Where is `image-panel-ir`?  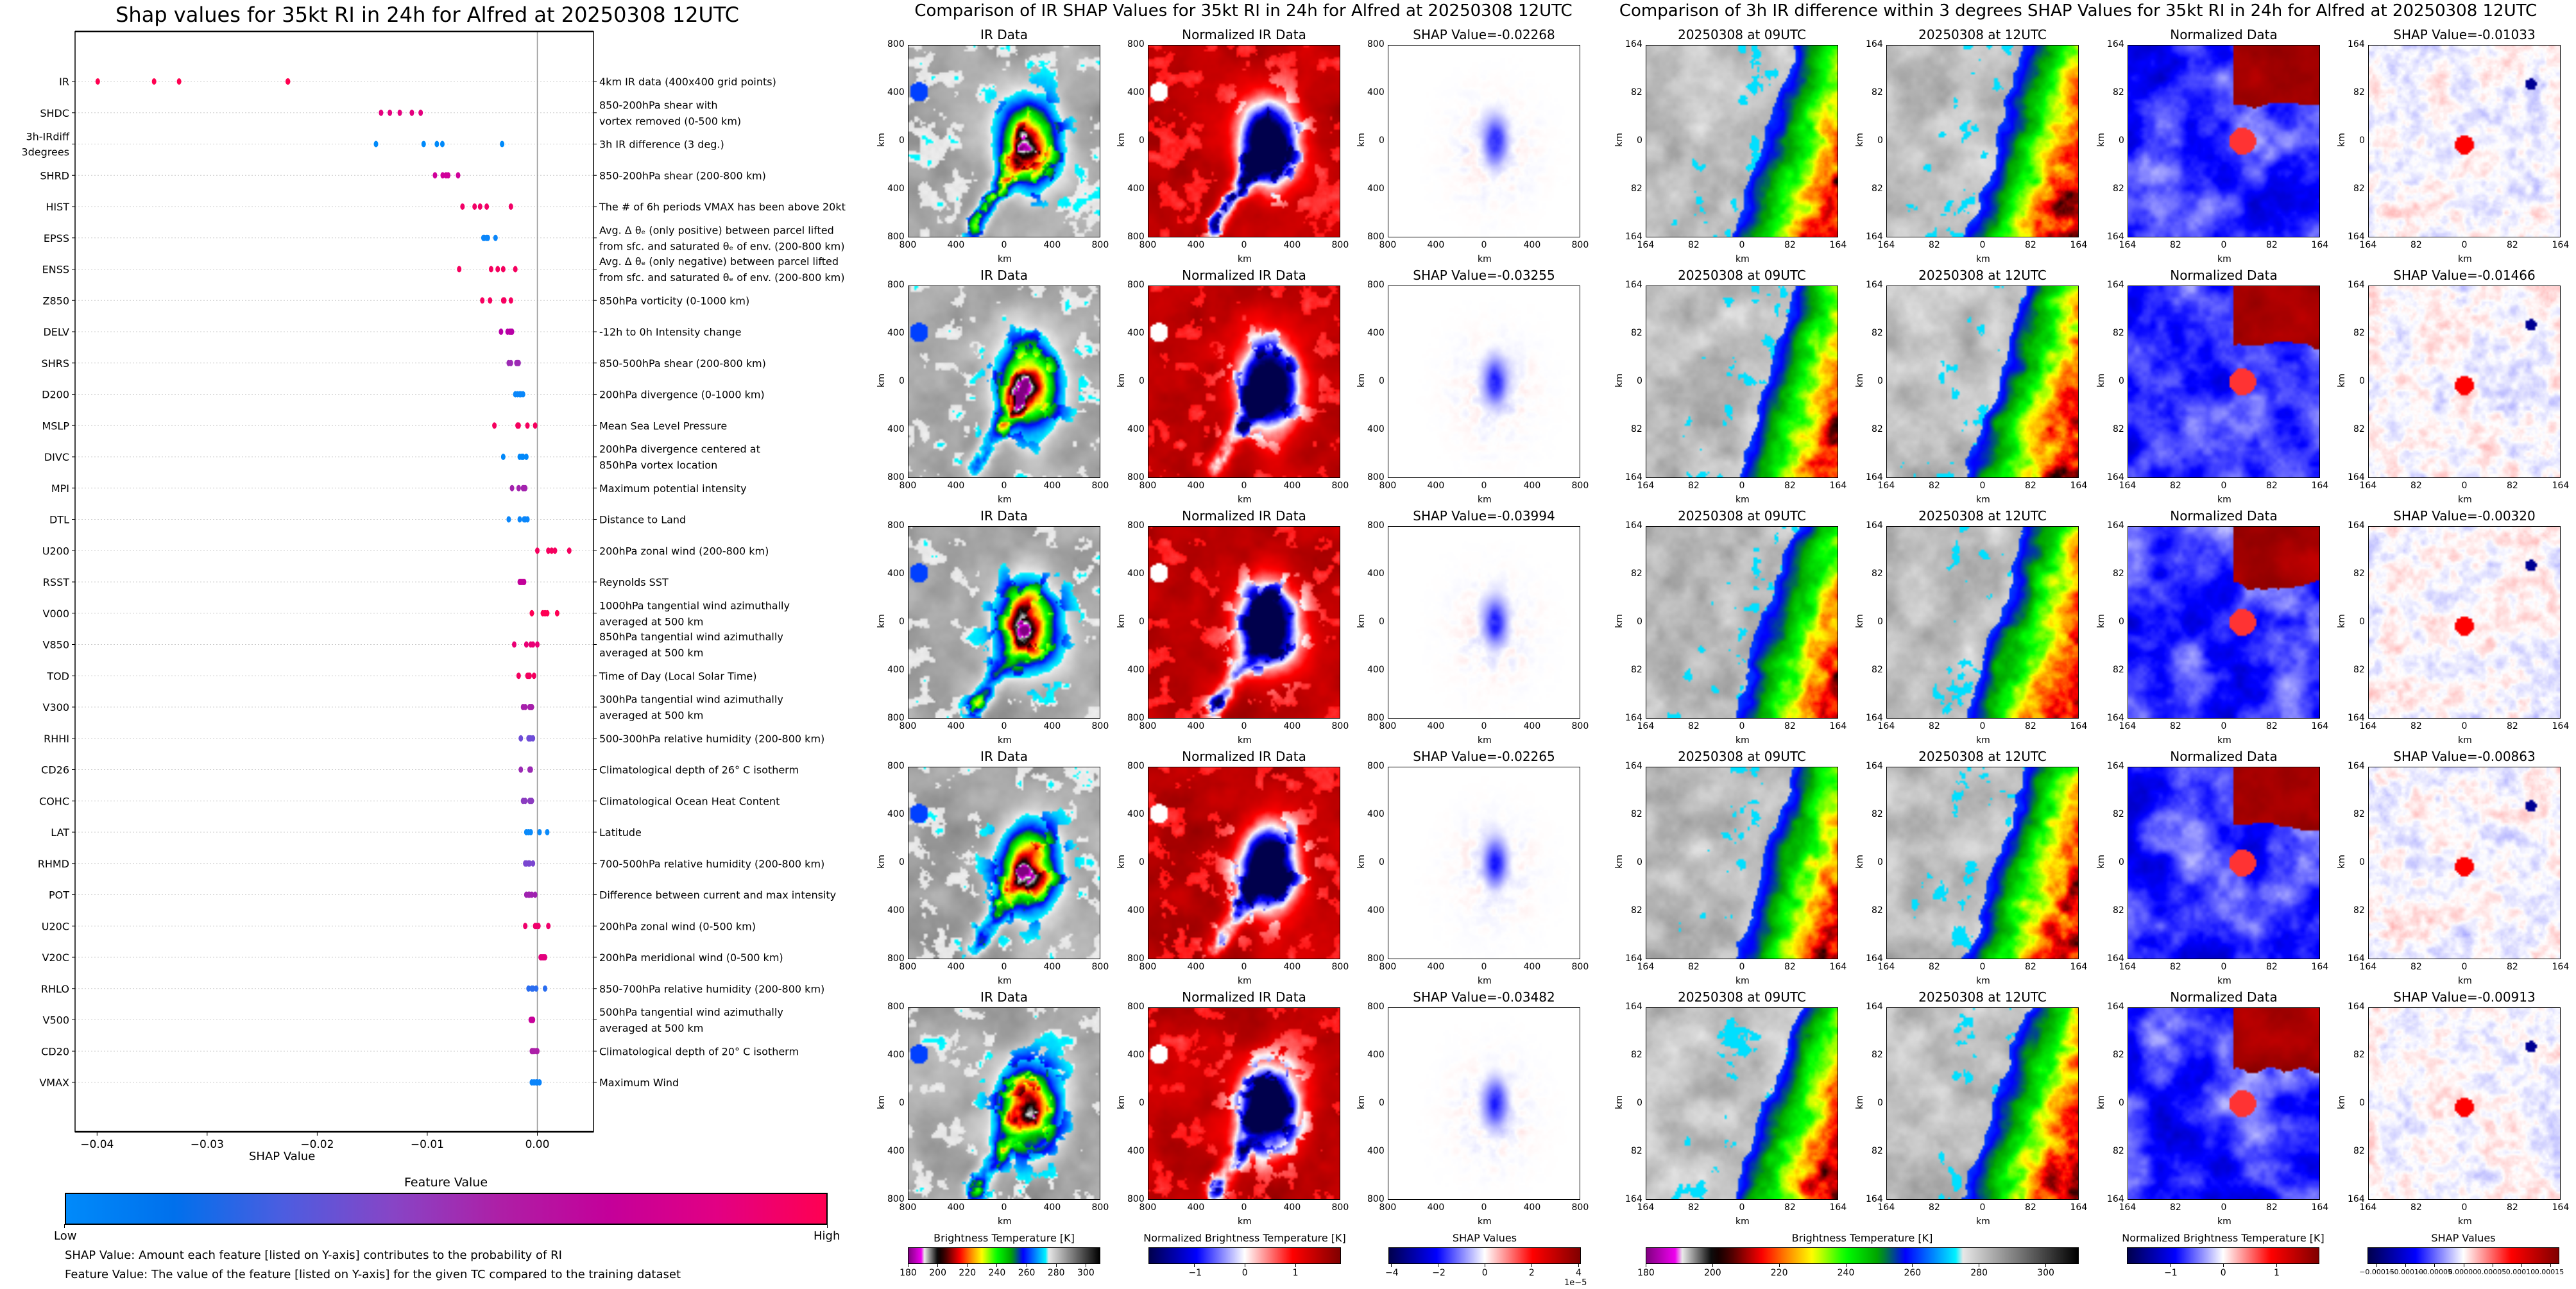 image-panel-ir is located at coordinates (1004, 863).